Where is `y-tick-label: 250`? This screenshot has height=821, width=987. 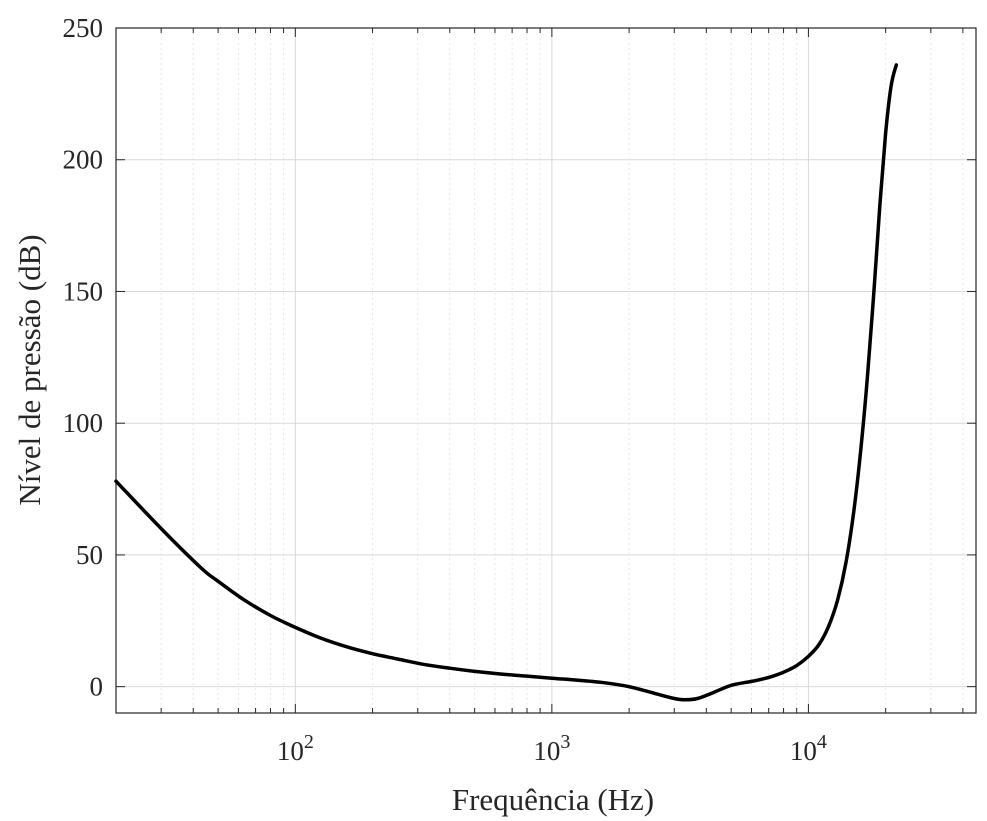
y-tick-label: 250 is located at coordinates (83, 28).